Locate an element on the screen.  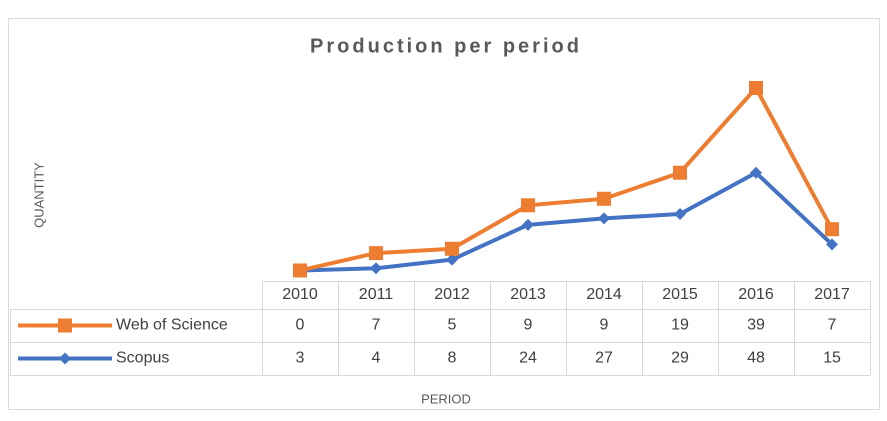
legend-label: Scopus is located at coordinates (142, 358).